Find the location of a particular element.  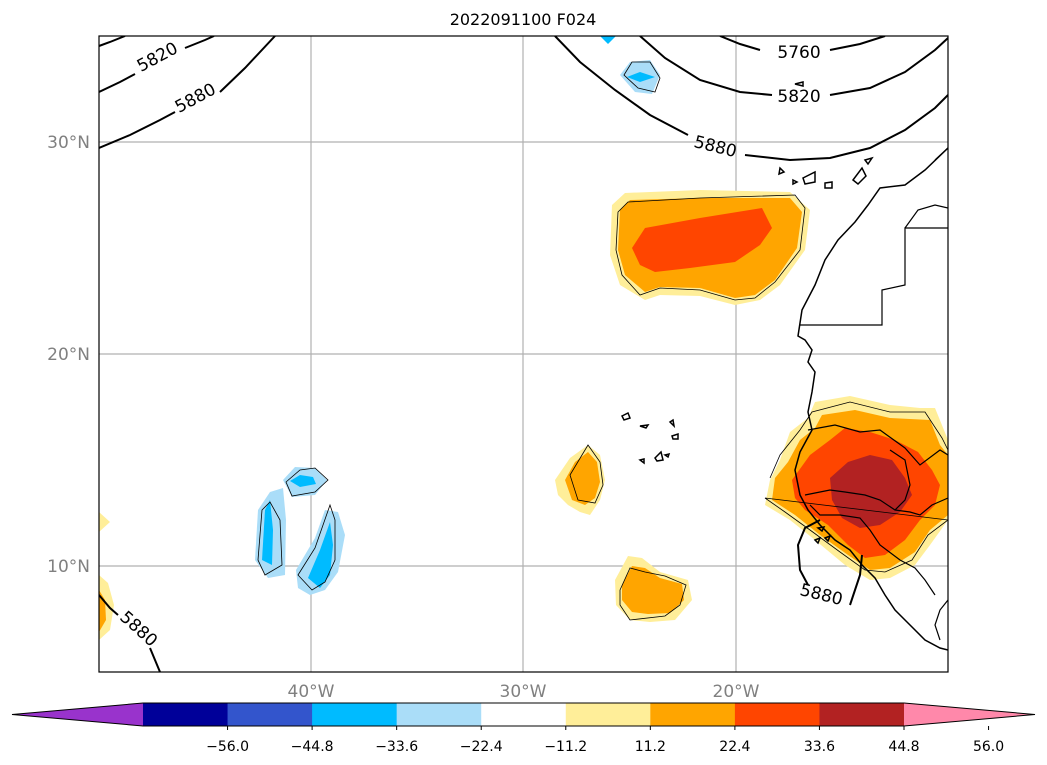

hgt-contour-5880-africa is located at coordinates (829, 562).